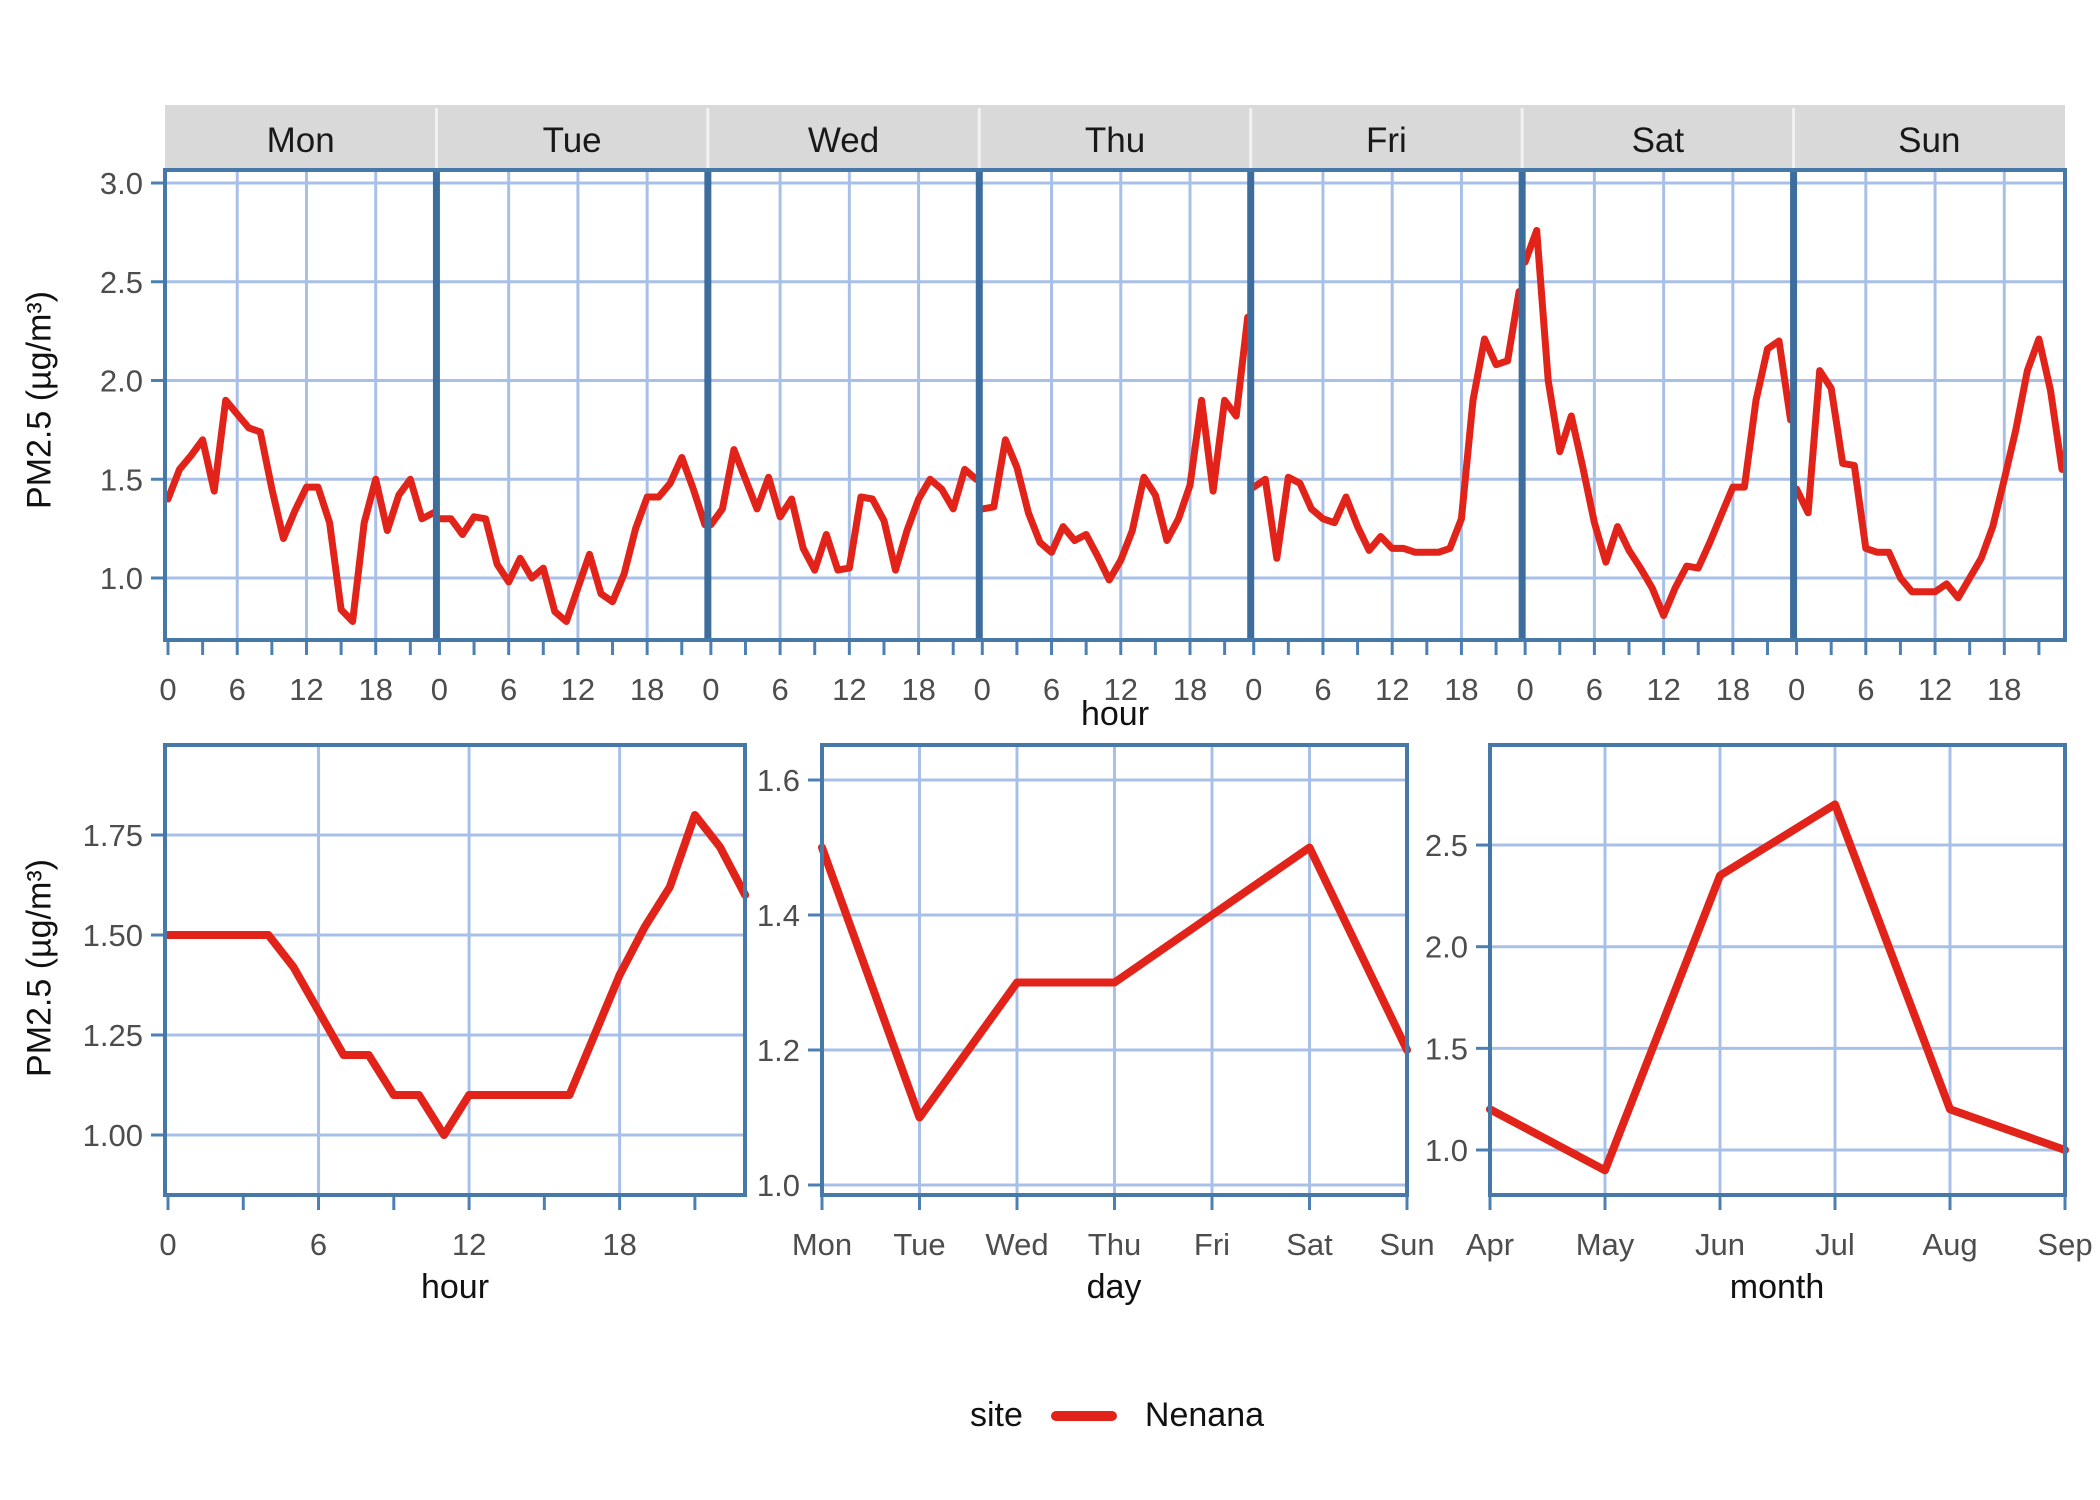 This screenshot has height=1500, width=2100. I want to click on facet-strip-label: Thu, so click(1115, 140).